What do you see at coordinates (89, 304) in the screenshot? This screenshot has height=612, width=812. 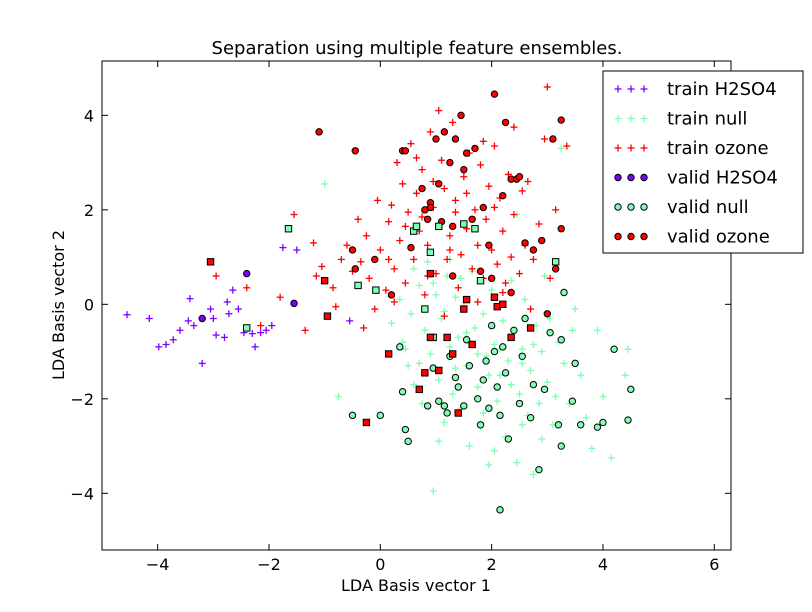 I see `y-tick-label: 0` at bounding box center [89, 304].